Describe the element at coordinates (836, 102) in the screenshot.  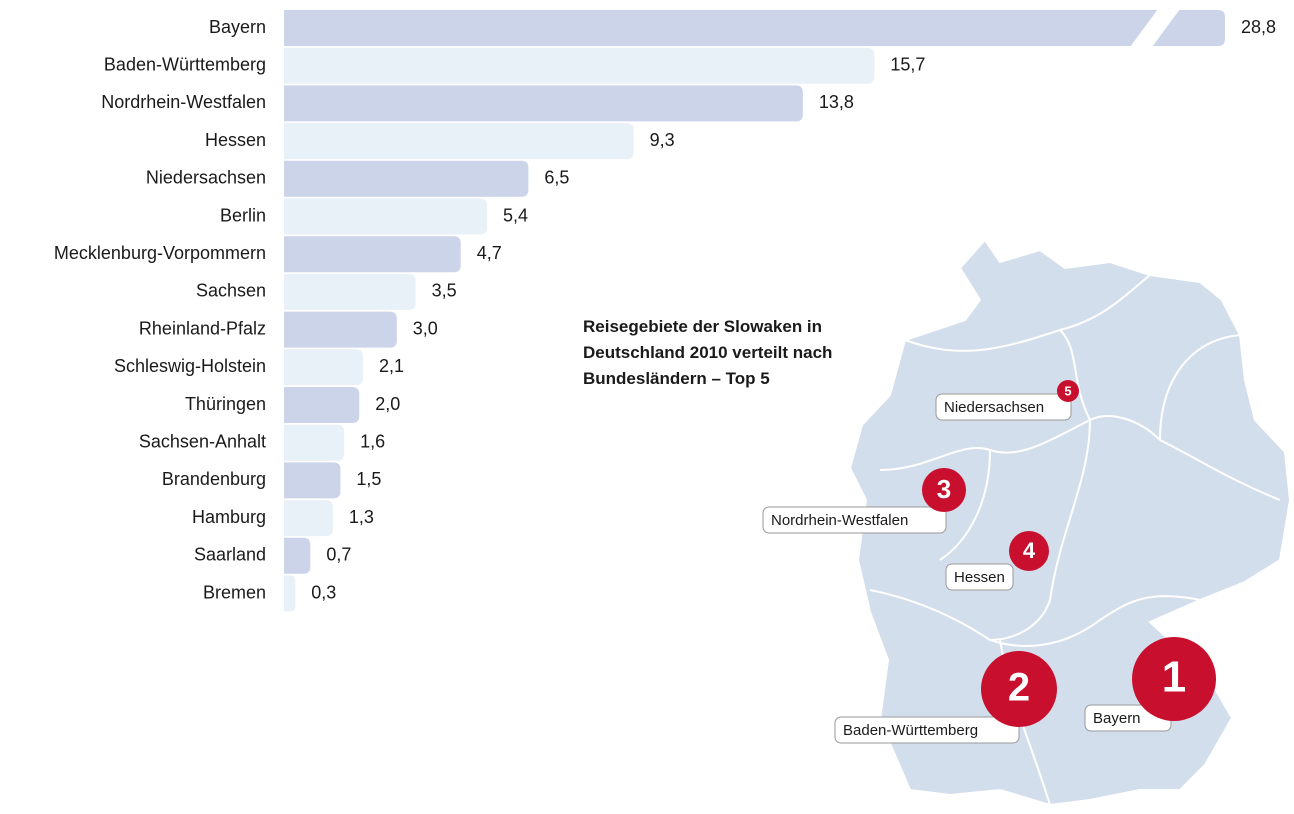
I see `value-label: 13,8` at that location.